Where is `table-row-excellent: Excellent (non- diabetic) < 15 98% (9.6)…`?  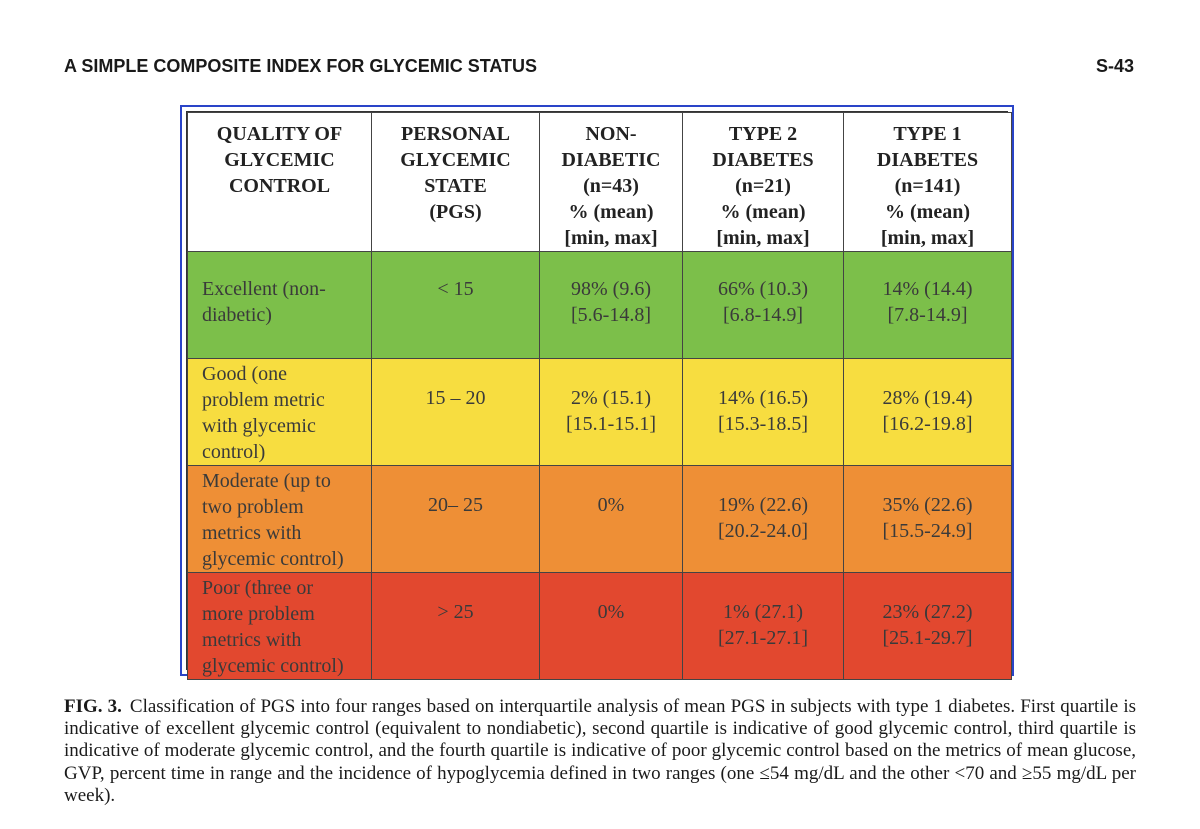 table-row-excellent: Excellent (non- diabetic) < 15 98% (9.6)… is located at coordinates (599, 305).